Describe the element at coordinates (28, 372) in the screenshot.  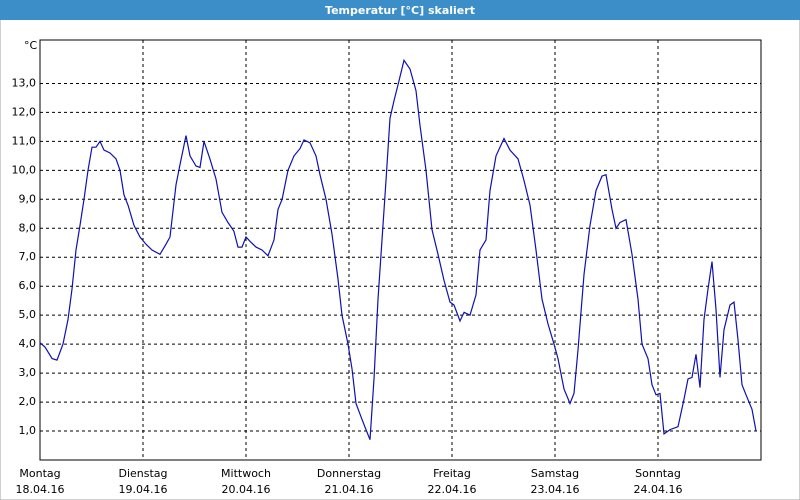
I see `y-tick-label: 3,0` at that location.